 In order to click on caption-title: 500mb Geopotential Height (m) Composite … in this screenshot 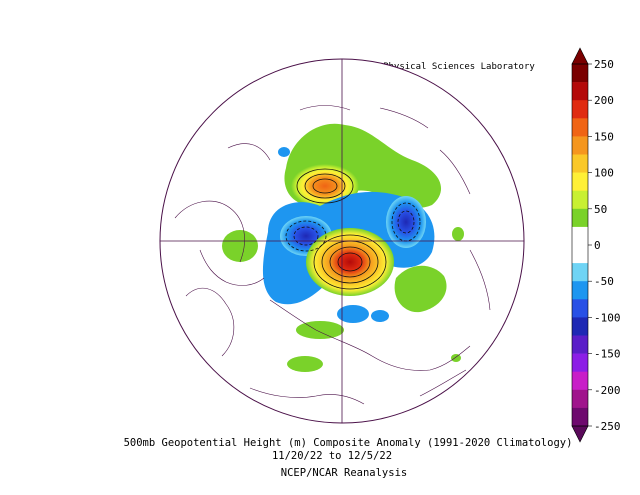, I will do `click(348, 443)`.